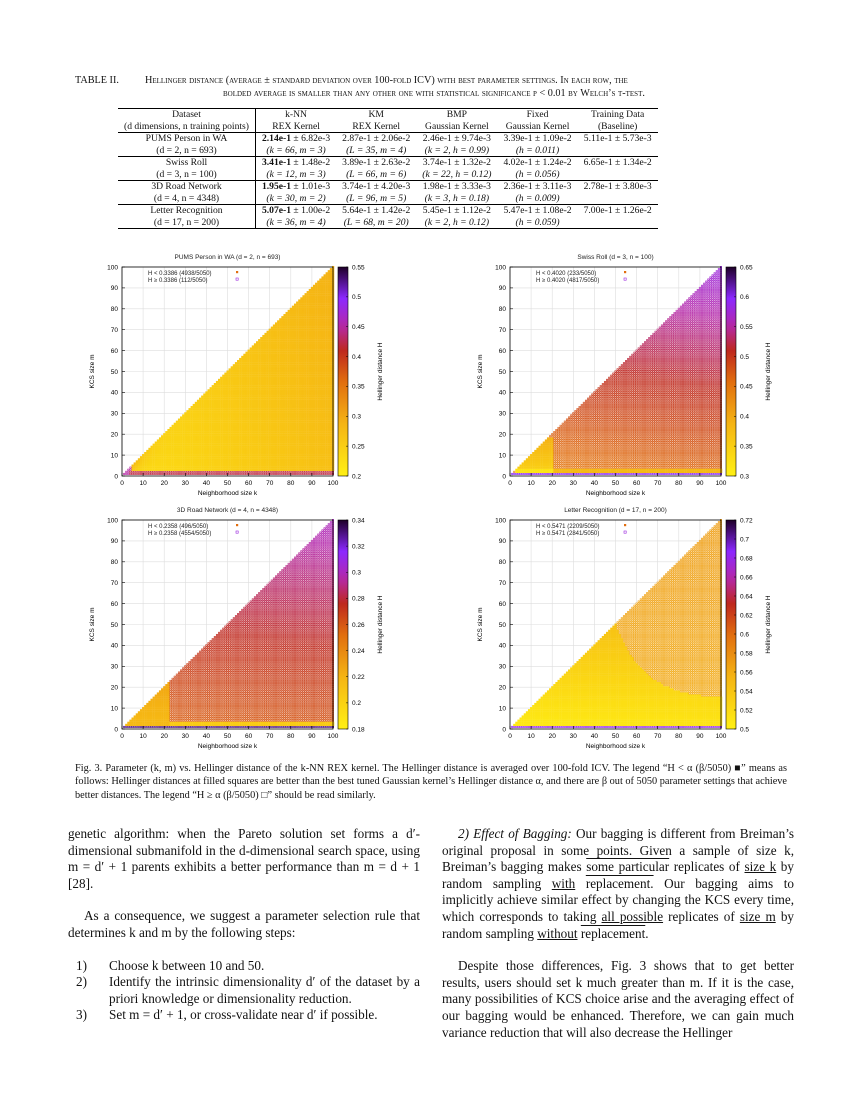 The width and height of the screenshot is (850, 1100). What do you see at coordinates (376, 138) in the screenshot?
I see `table-cell: 2.87e-1 ± 2.06e-2` at bounding box center [376, 138].